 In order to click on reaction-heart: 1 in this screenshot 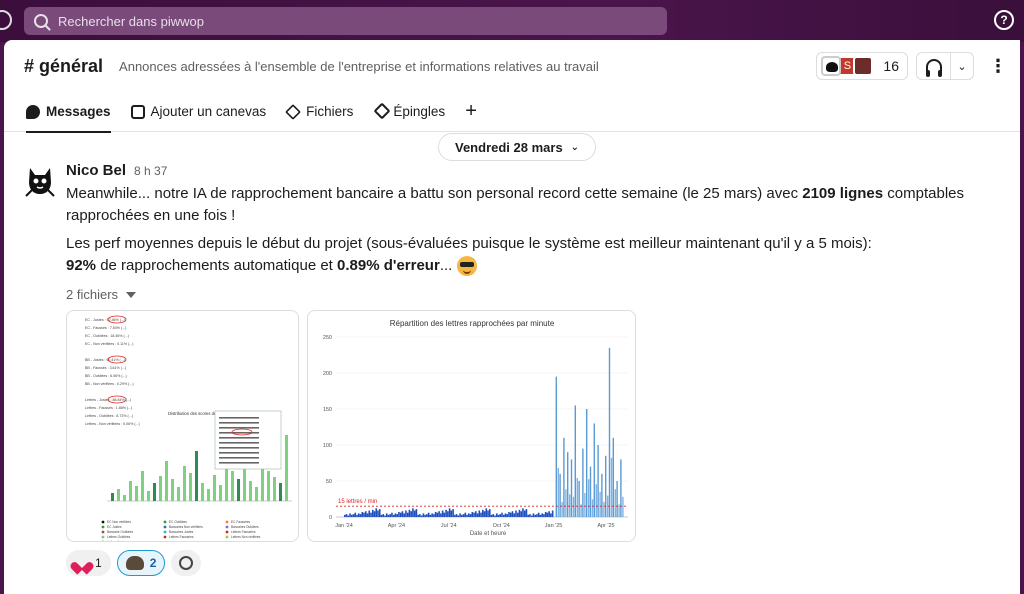, I will do `click(88, 563)`.